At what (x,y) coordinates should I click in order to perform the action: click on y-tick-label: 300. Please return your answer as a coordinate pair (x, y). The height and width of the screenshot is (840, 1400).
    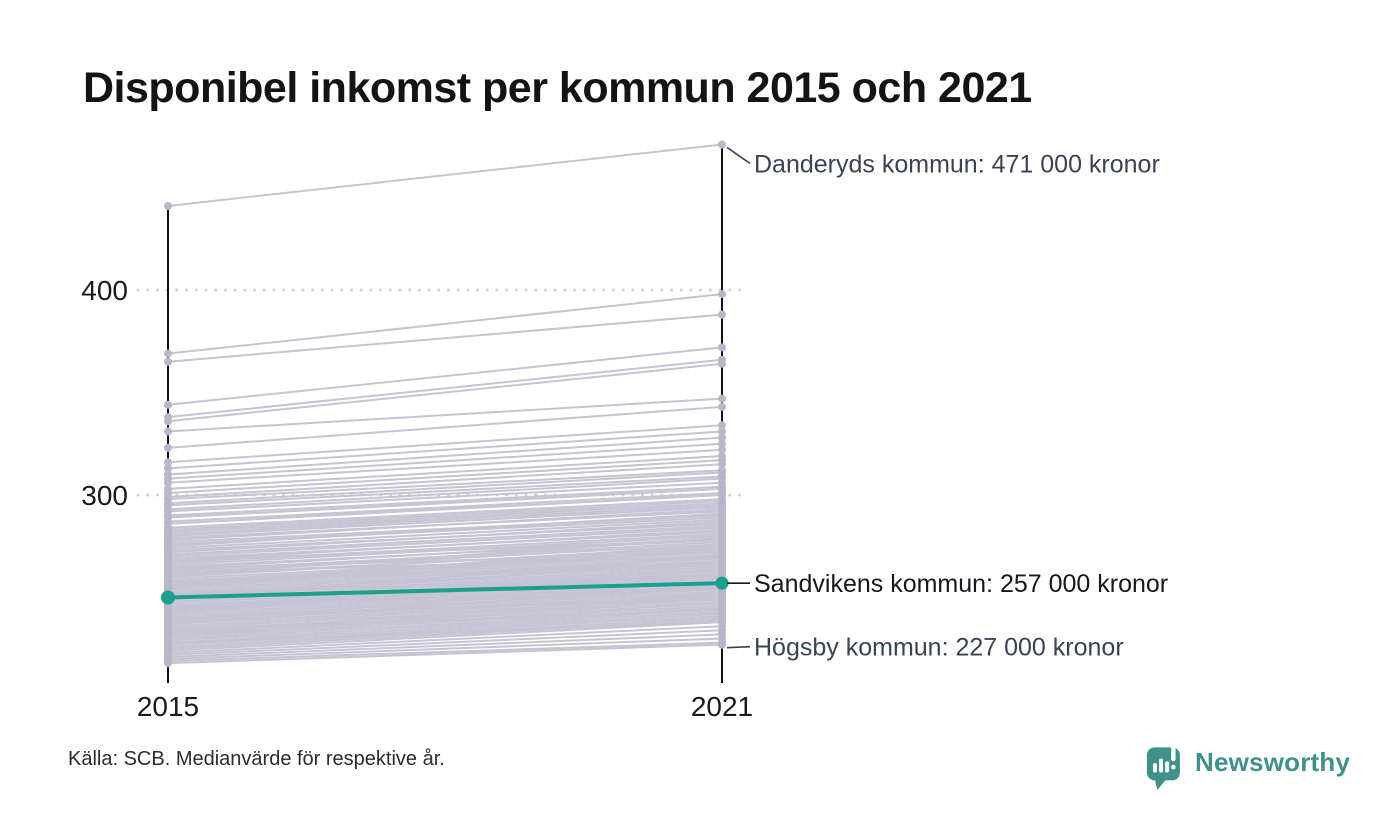
    Looking at the image, I should click on (104, 495).